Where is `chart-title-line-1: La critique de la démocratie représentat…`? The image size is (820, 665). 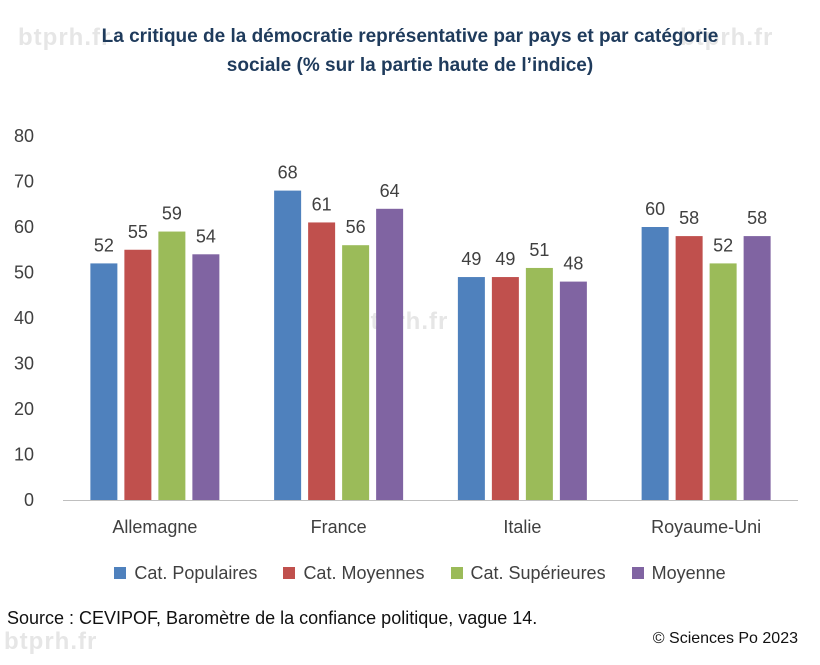
chart-title-line-1: La critique de la démocratie représentat… is located at coordinates (410, 36).